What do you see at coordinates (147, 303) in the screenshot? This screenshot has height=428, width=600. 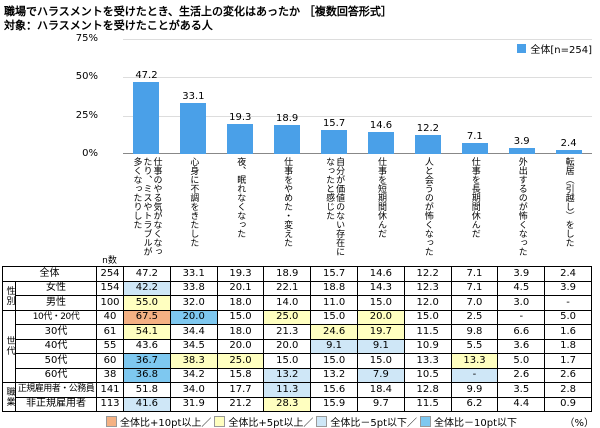 I see `table-cell: 55.0` at bounding box center [147, 303].